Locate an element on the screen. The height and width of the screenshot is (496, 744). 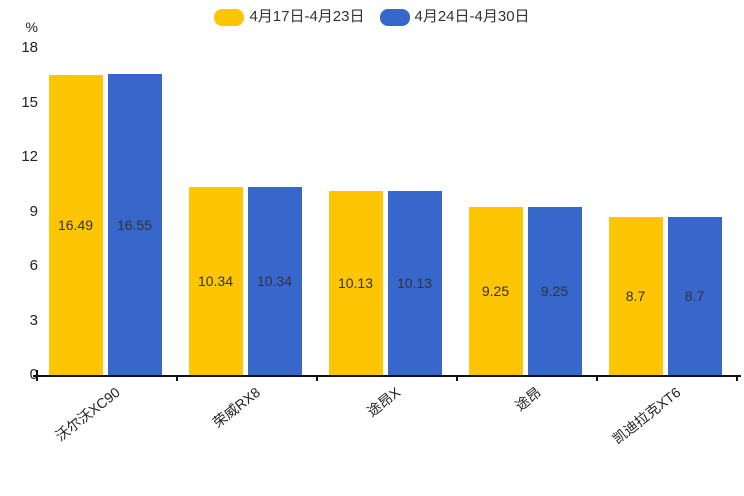
x-category-label: 凯迪拉克XT6 is located at coordinates (646, 415).